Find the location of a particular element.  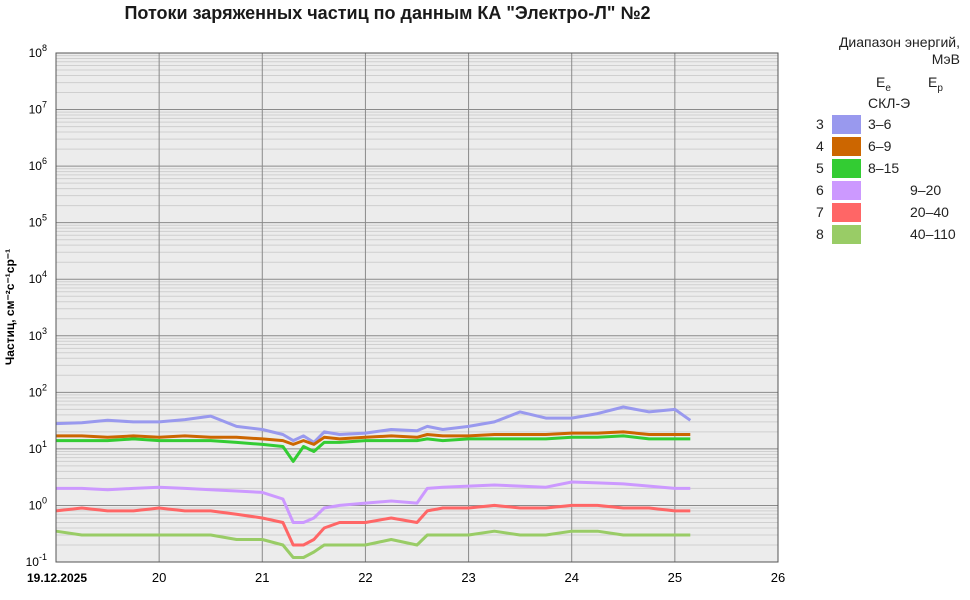

legend-item-7: 7 20–40 is located at coordinates (890, 213).